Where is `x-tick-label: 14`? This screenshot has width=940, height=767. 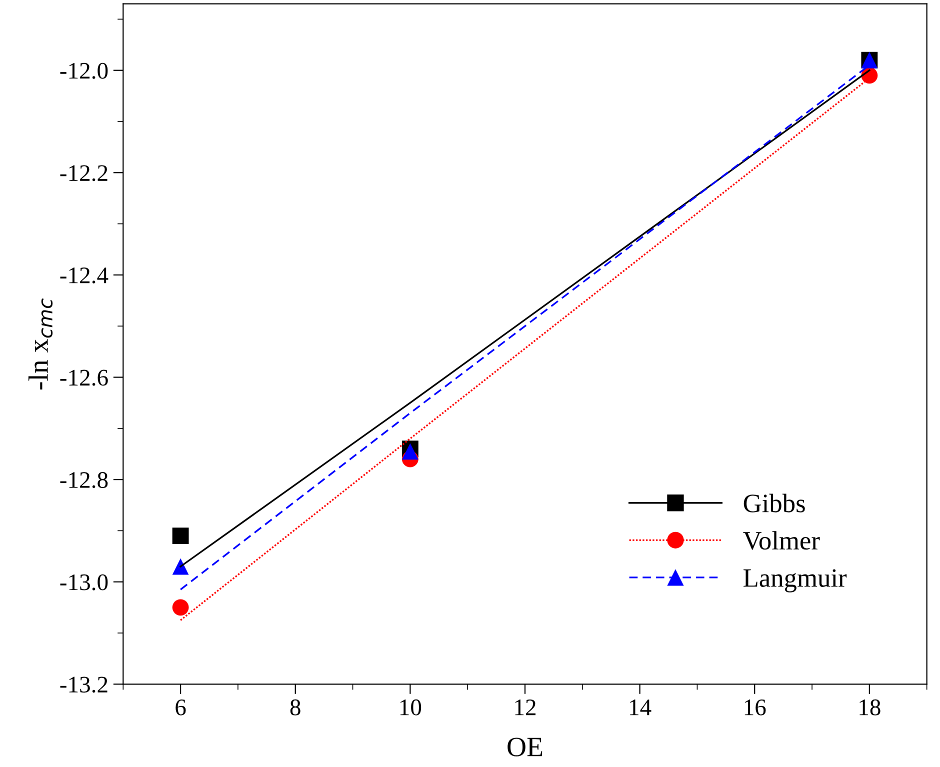
x-tick-label: 14 is located at coordinates (641, 708).